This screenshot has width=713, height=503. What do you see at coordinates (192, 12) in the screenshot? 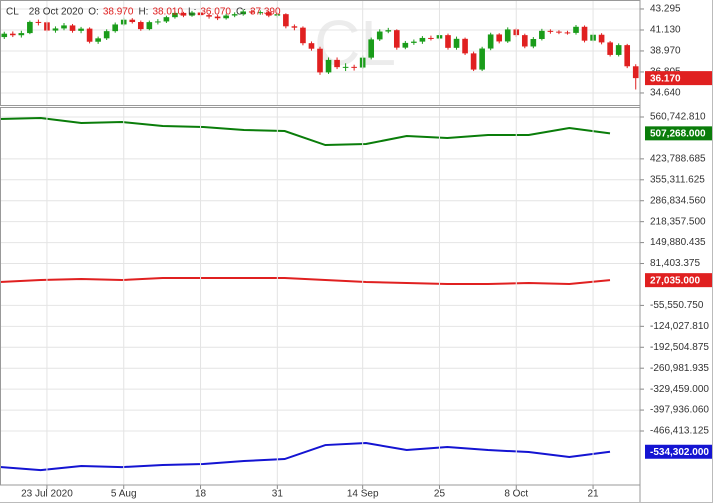
I see `header-text: L:` at bounding box center [192, 12].